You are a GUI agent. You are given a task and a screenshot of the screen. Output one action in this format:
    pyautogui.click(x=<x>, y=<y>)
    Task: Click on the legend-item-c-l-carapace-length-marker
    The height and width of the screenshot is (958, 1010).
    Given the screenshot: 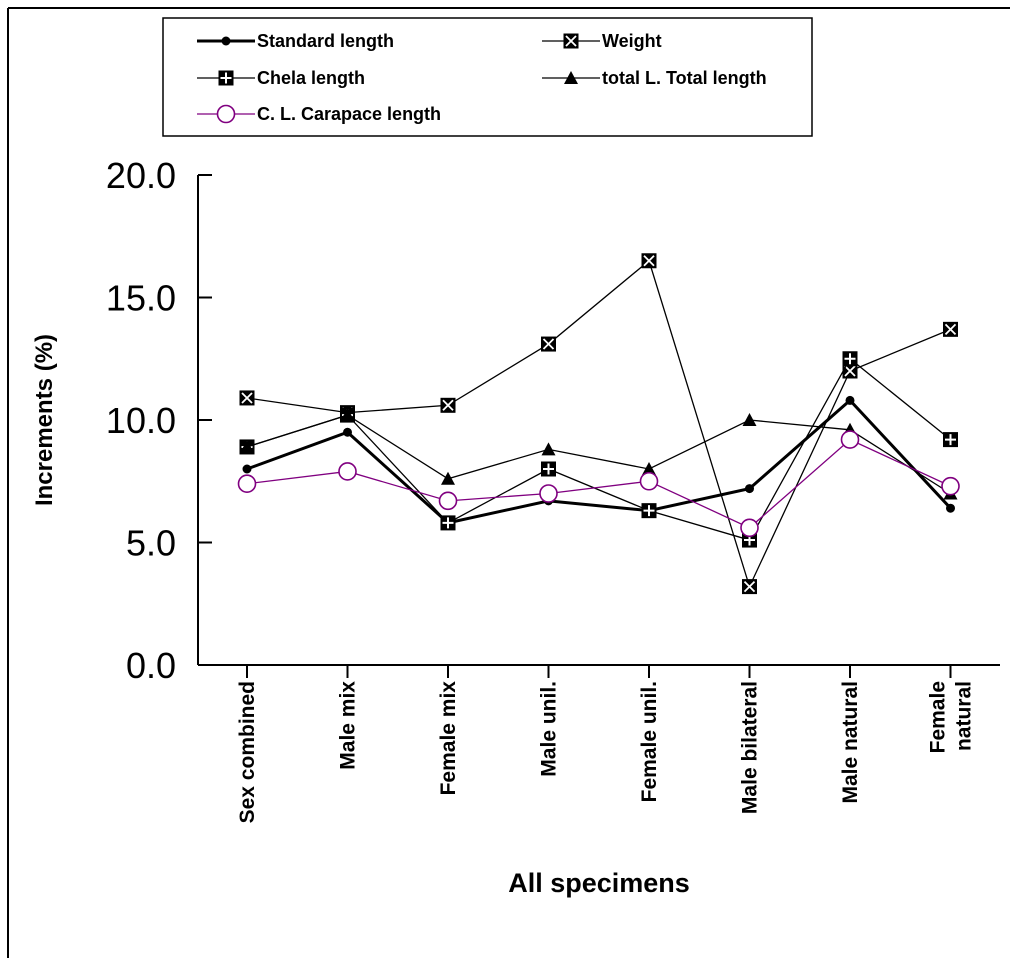 What is the action you would take?
    pyautogui.click(x=226, y=114)
    